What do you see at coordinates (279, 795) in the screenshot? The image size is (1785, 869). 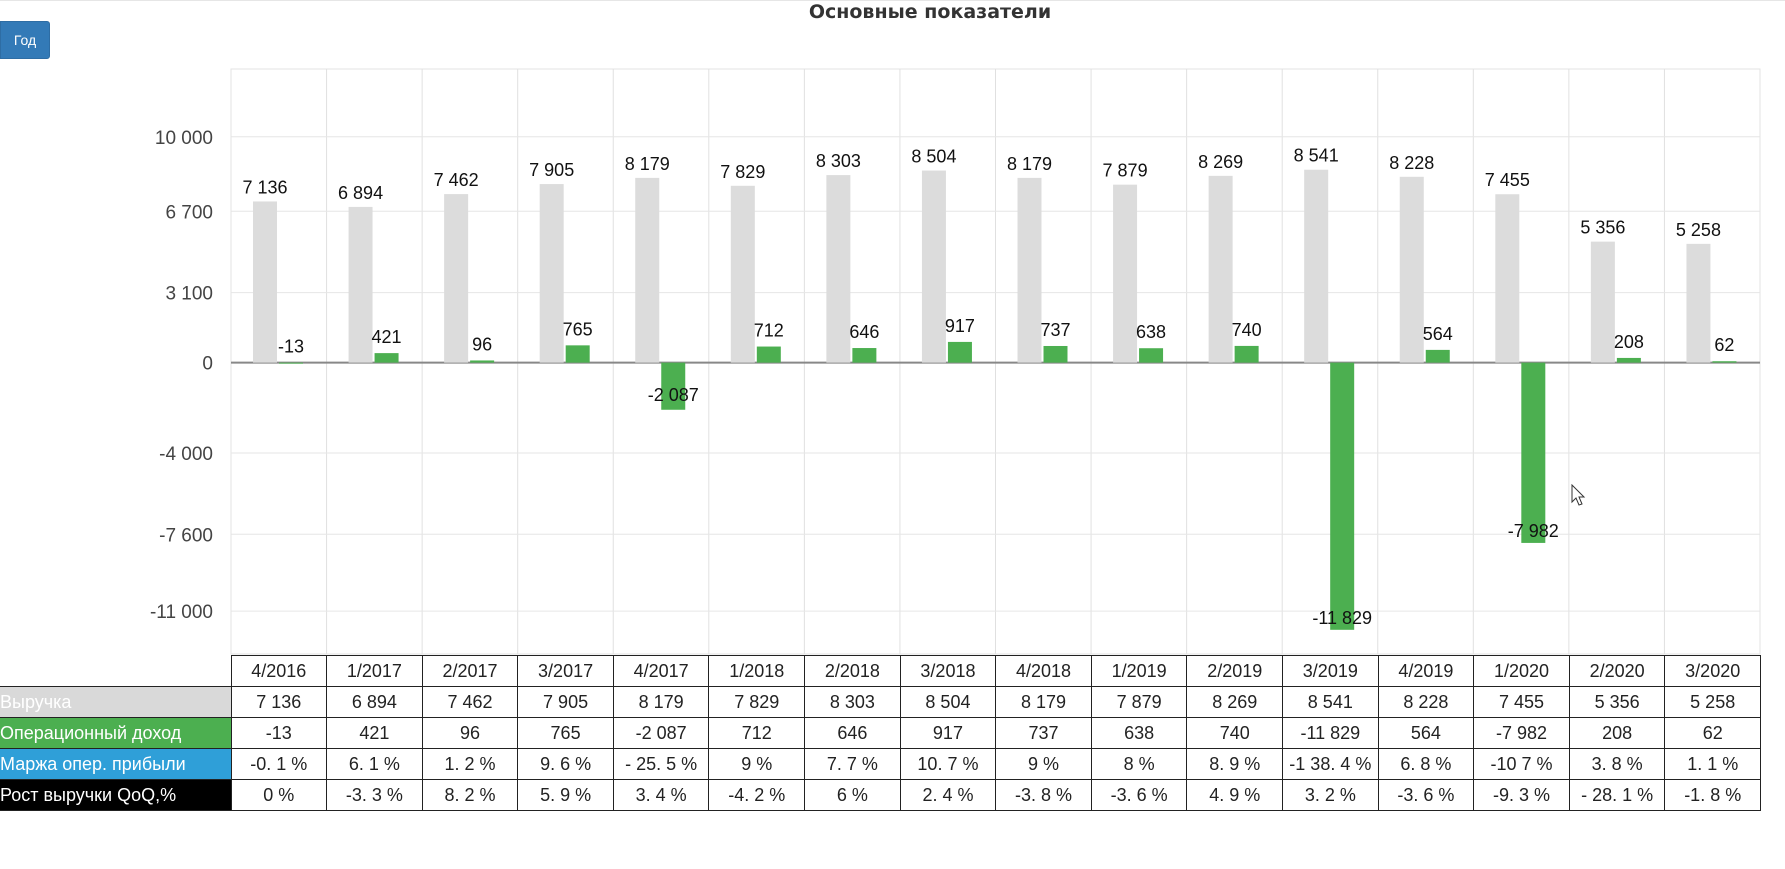 I see `table-cell: 0 %` at bounding box center [279, 795].